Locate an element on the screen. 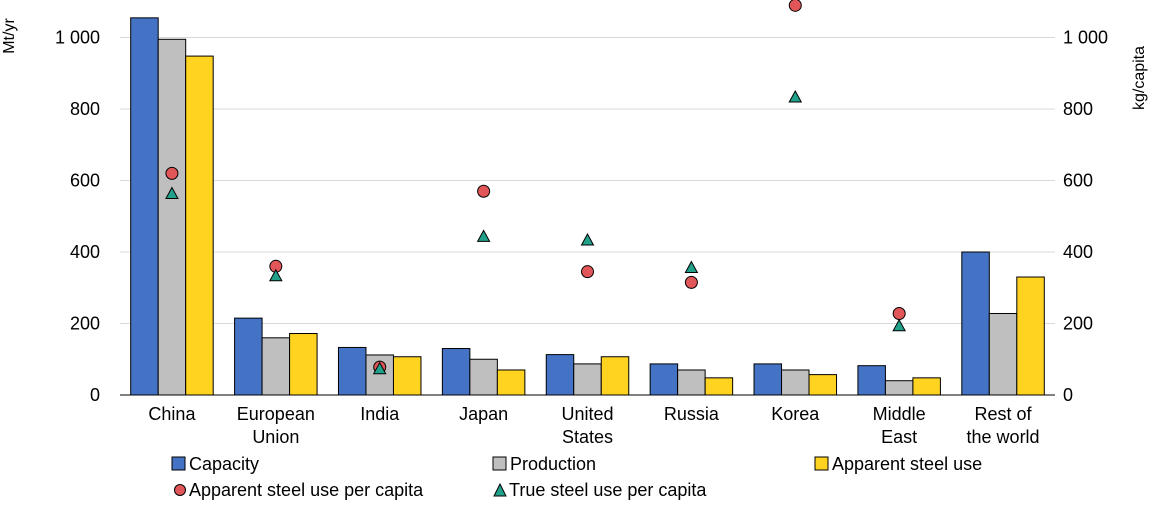 The image size is (1157, 507). y-right-tick-label: 1 000 is located at coordinates (1085, 38).